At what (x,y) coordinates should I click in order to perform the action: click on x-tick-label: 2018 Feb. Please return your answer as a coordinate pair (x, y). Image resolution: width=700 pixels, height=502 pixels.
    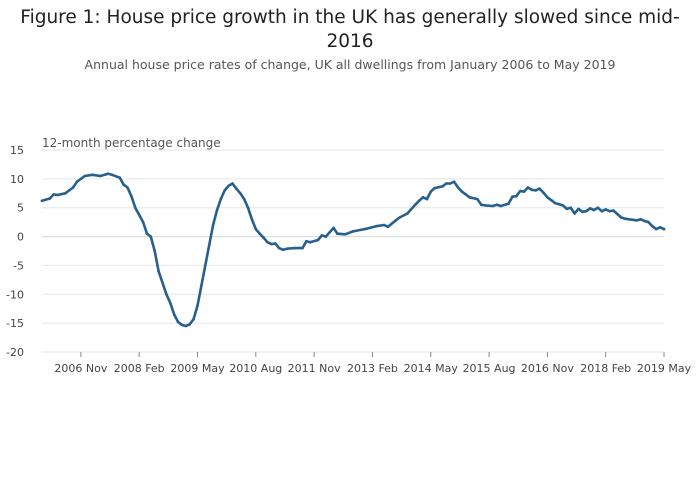
    Looking at the image, I should click on (605, 368).